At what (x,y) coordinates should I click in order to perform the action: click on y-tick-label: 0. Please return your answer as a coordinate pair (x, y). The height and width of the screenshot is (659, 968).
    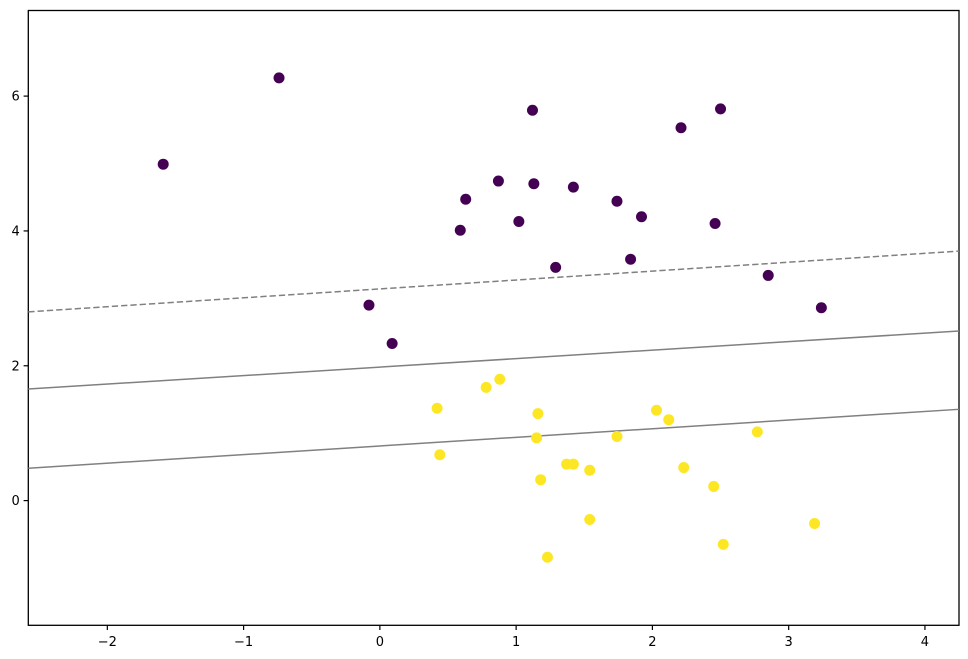
    Looking at the image, I should click on (16, 501).